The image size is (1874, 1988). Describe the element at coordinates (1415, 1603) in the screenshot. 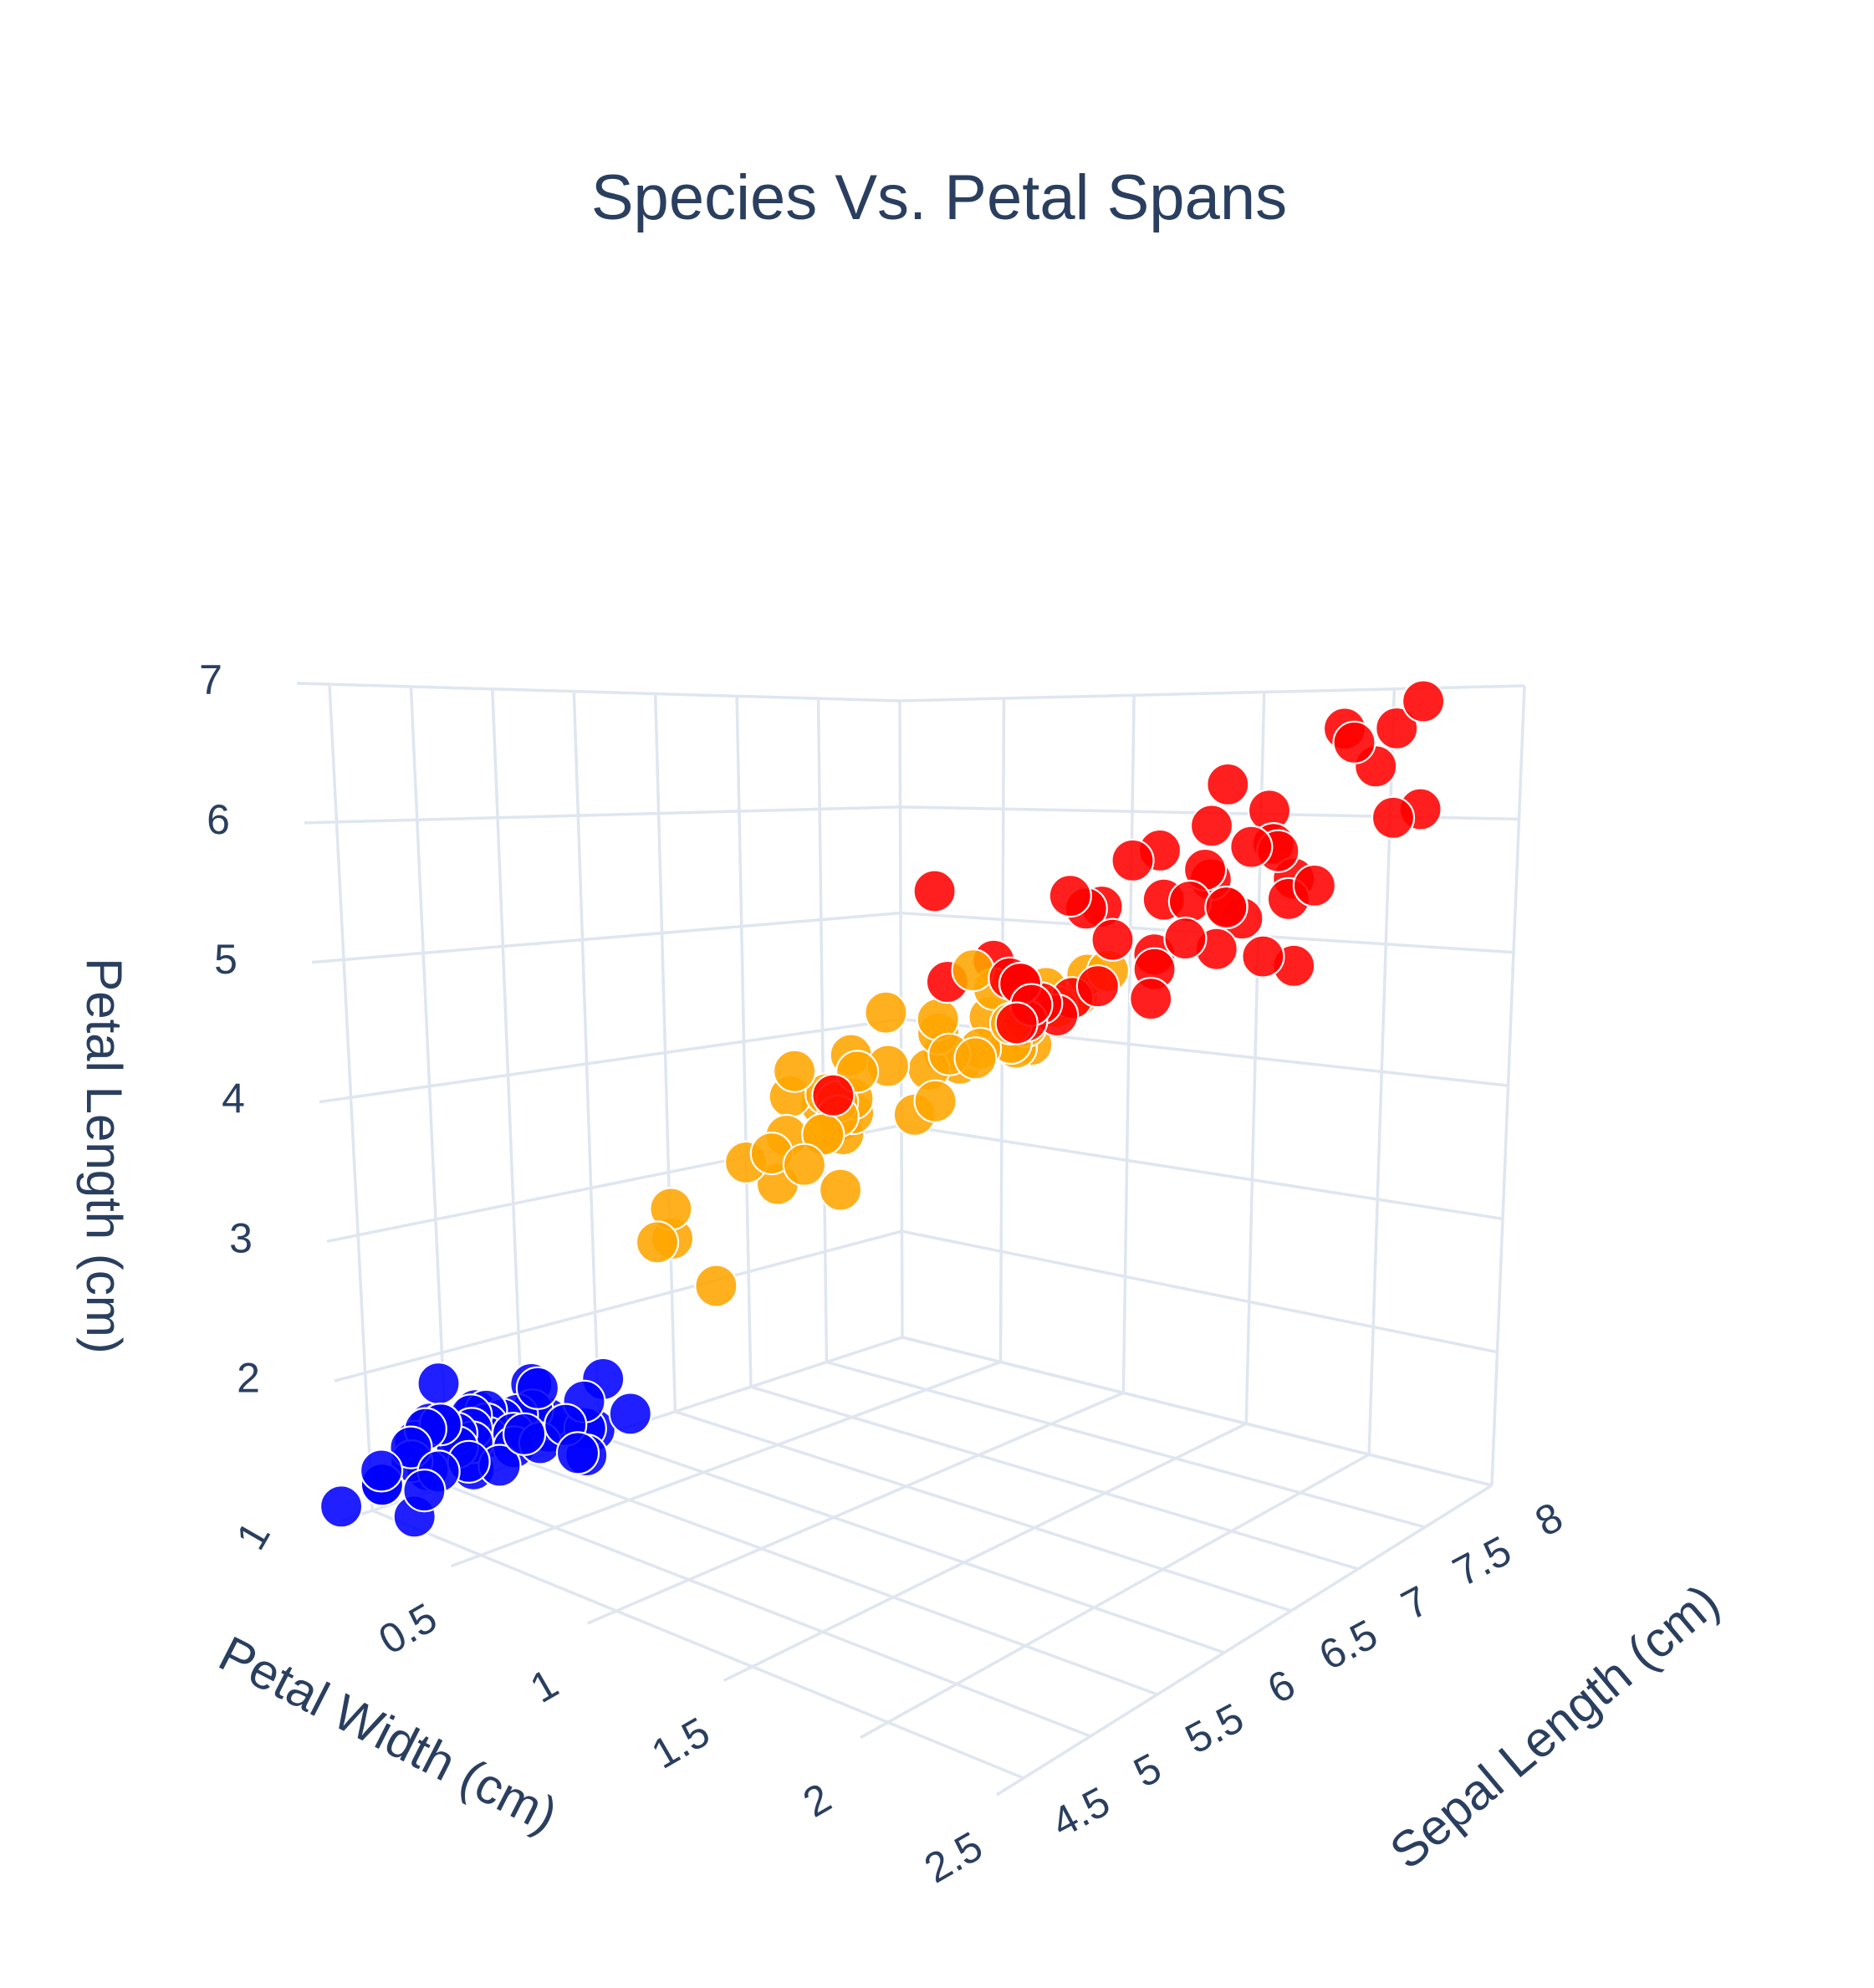

I see `x-tick-label: 7` at that location.